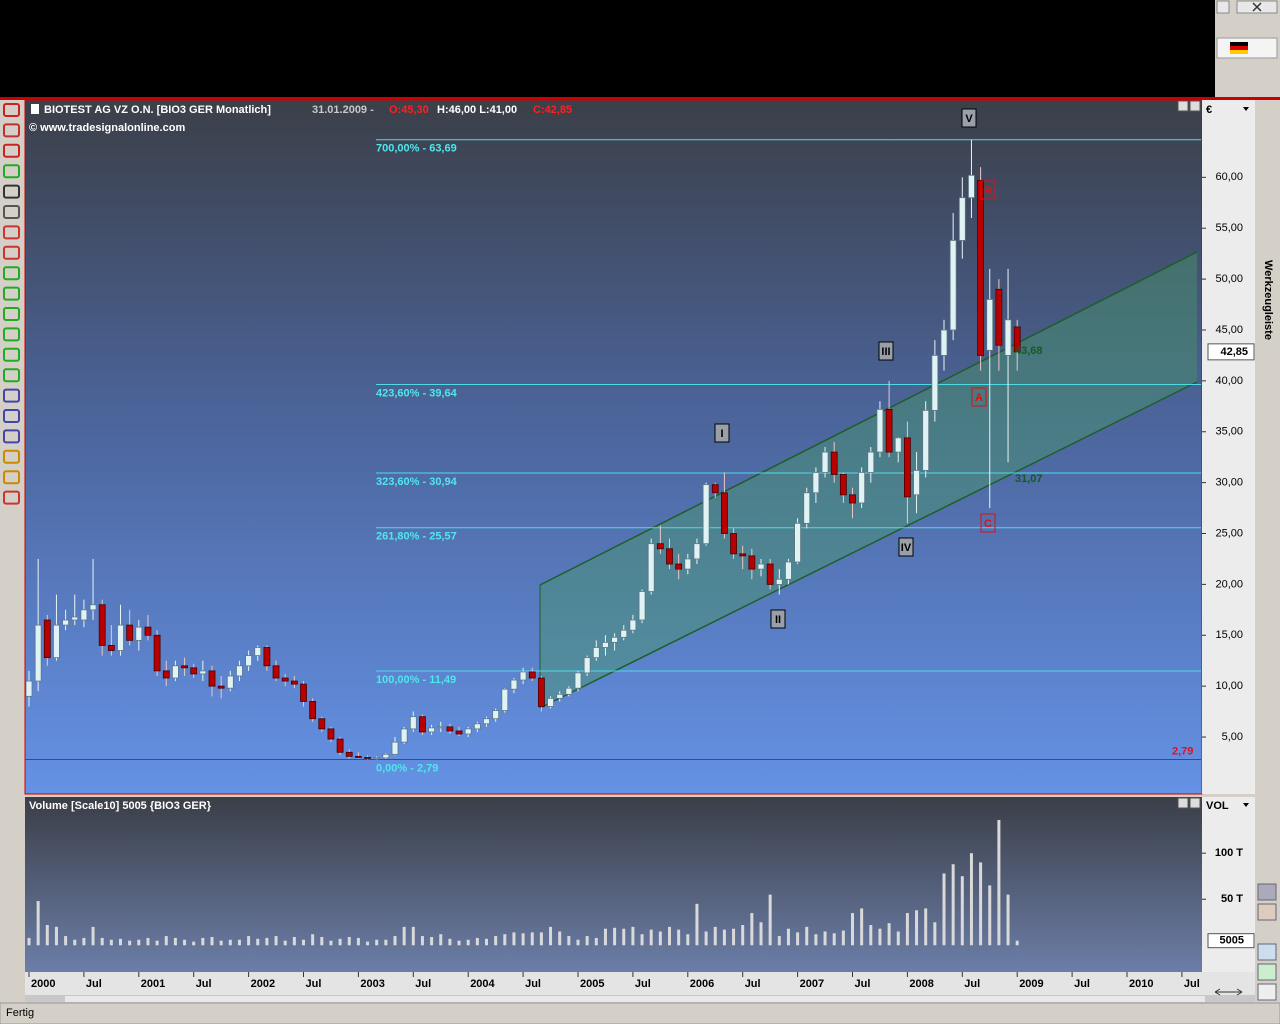 Image resolution: width=1280 pixels, height=1024 pixels. I want to click on wave-label-box, so click(988, 190).